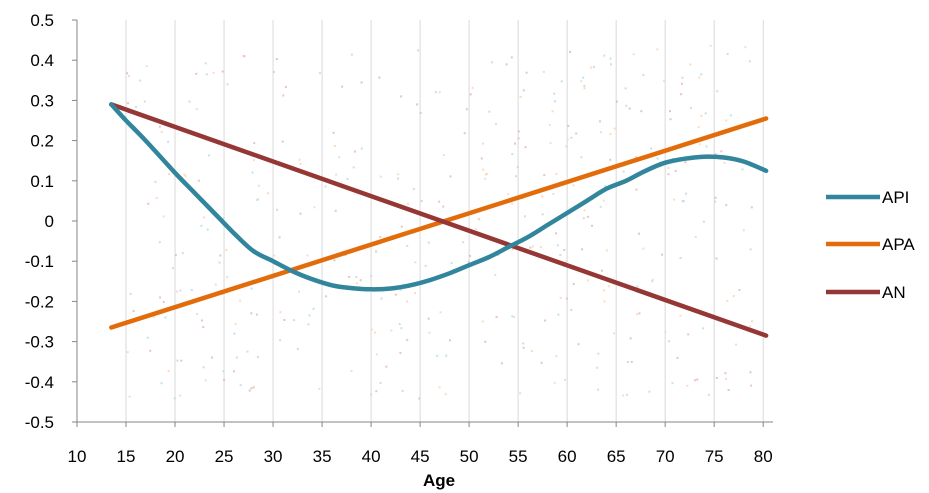 This screenshot has height=493, width=929. What do you see at coordinates (894, 292) in the screenshot?
I see `legend-label-an: AN` at bounding box center [894, 292].